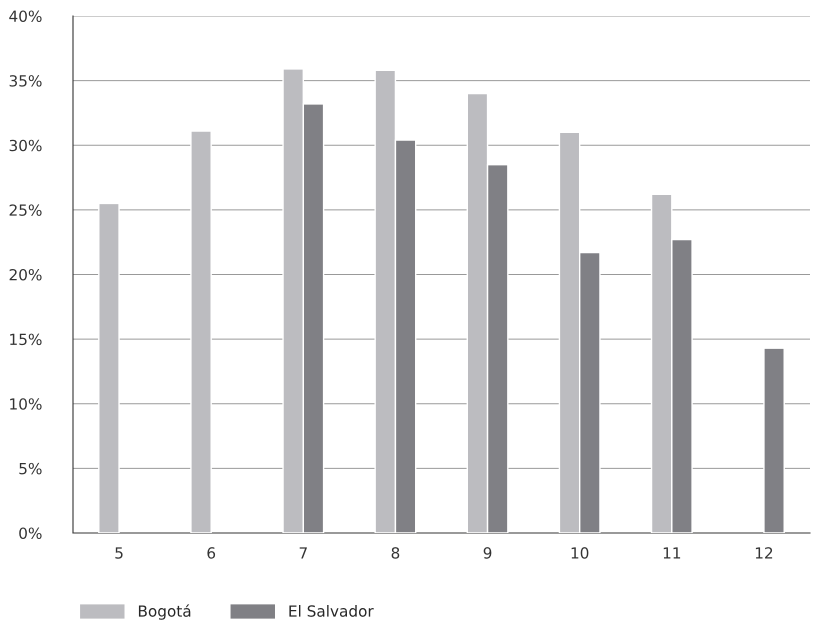  Describe the element at coordinates (26, 404) in the screenshot. I see `y-tick-label: 10%` at that location.